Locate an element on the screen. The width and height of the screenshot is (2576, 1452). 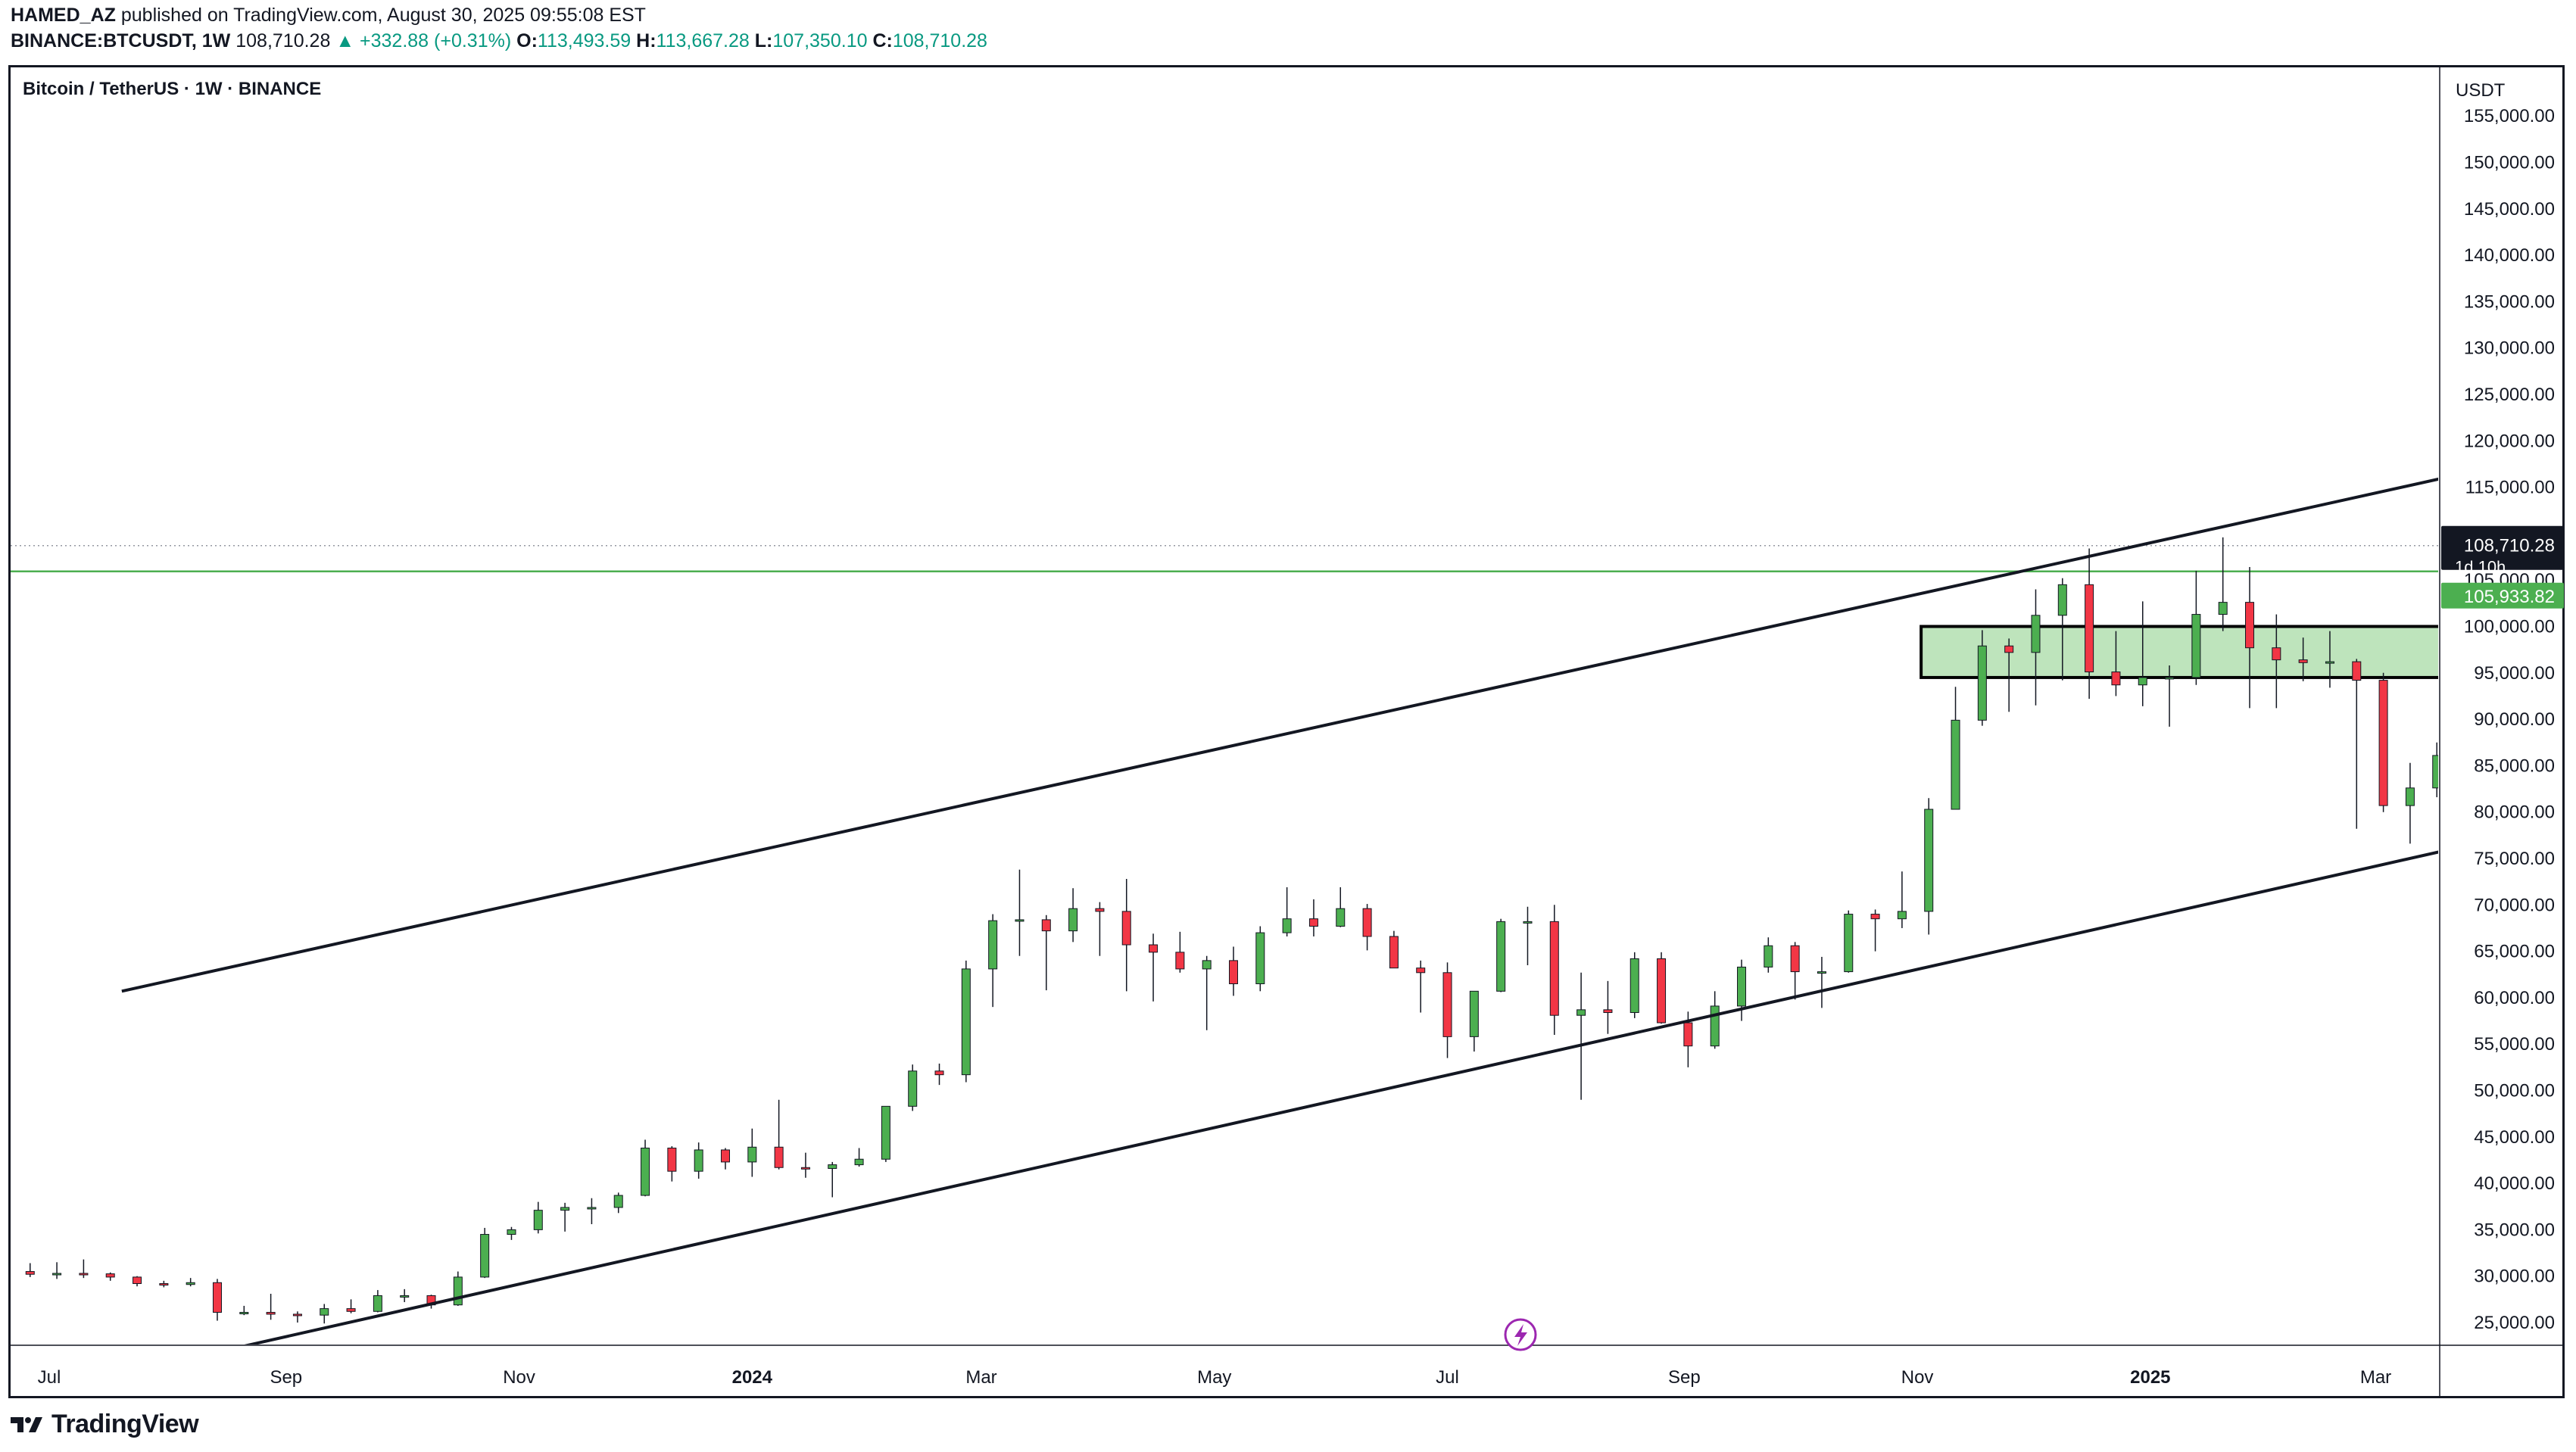
time-tick-label: May is located at coordinates (1214, 1377).